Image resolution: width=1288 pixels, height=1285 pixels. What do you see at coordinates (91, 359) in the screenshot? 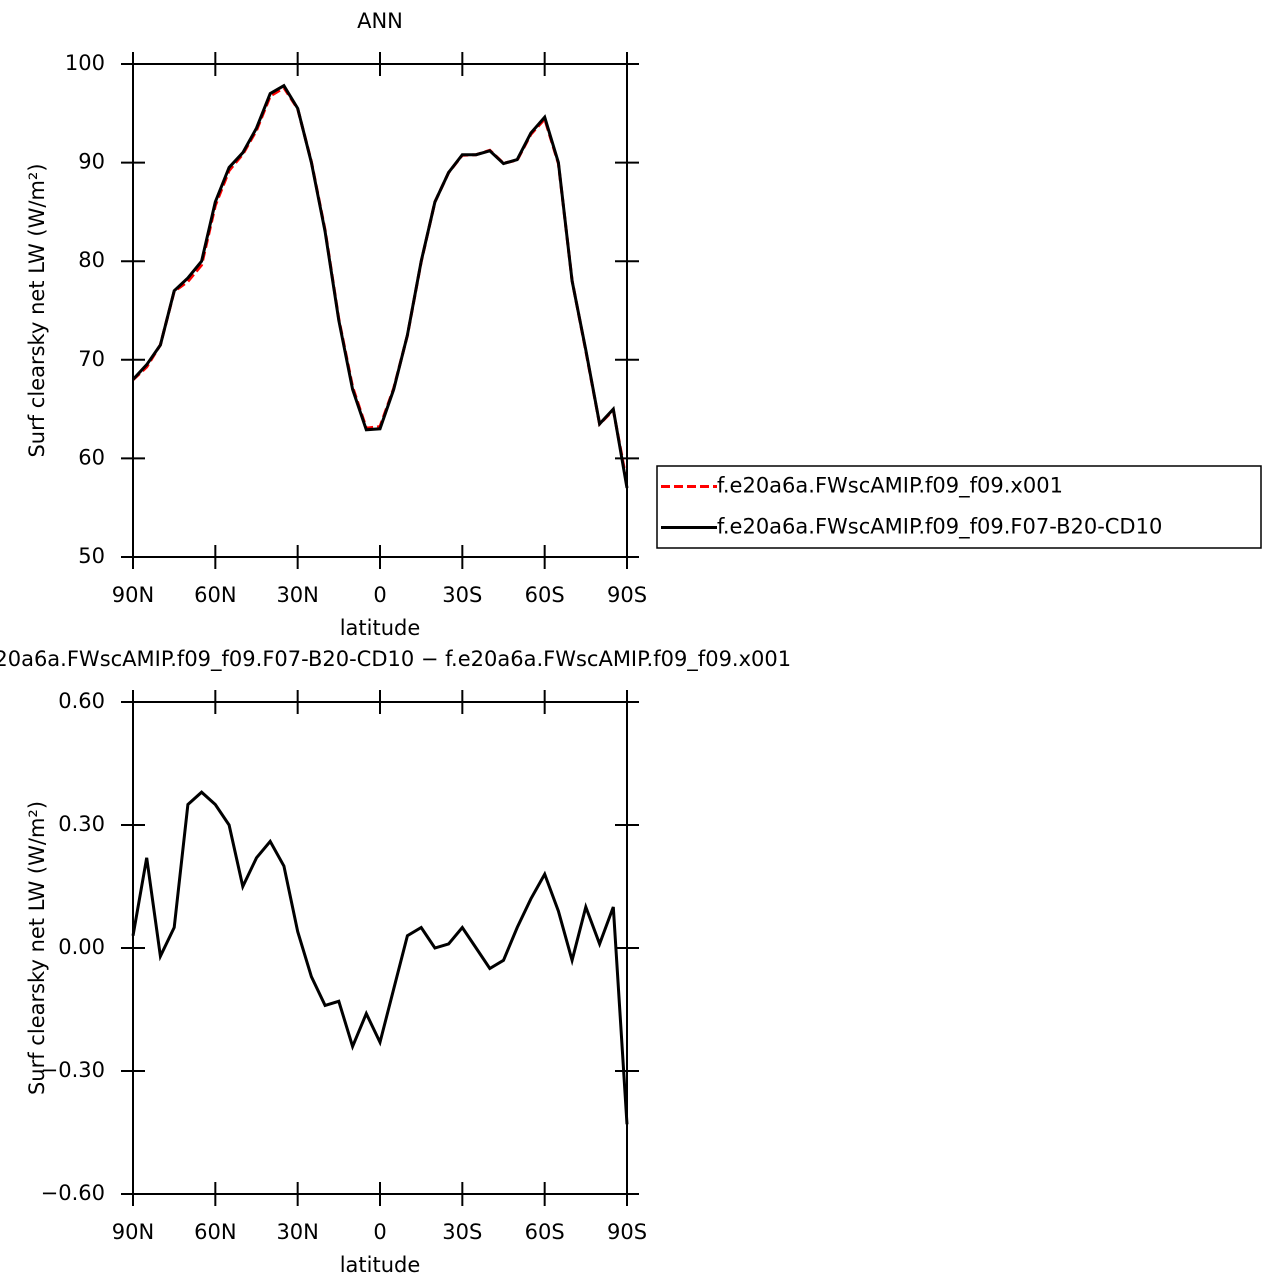
I see `y-tick-label: 70` at bounding box center [91, 359].